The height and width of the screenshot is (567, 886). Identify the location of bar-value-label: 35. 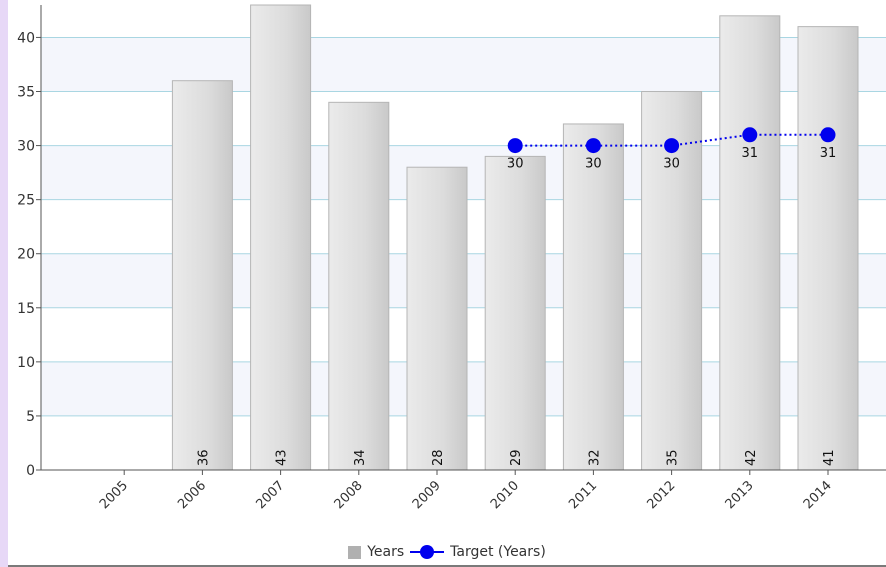
(673, 457).